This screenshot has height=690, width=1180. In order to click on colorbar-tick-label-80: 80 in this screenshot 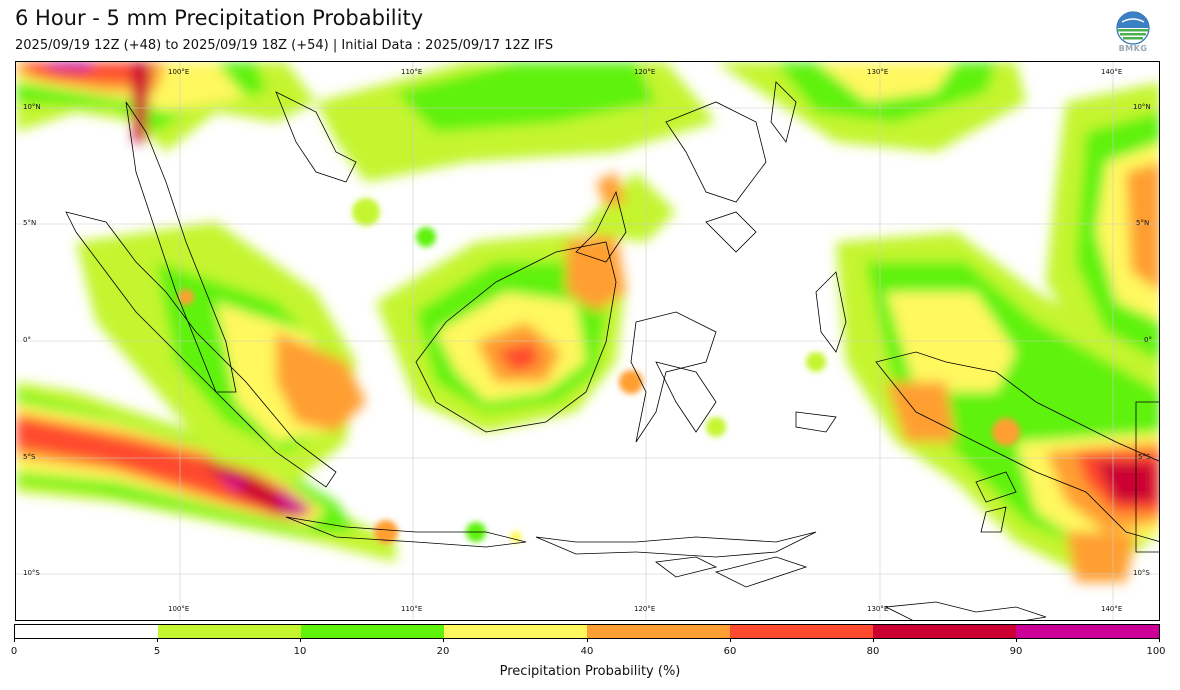, I will do `click(873, 651)`.